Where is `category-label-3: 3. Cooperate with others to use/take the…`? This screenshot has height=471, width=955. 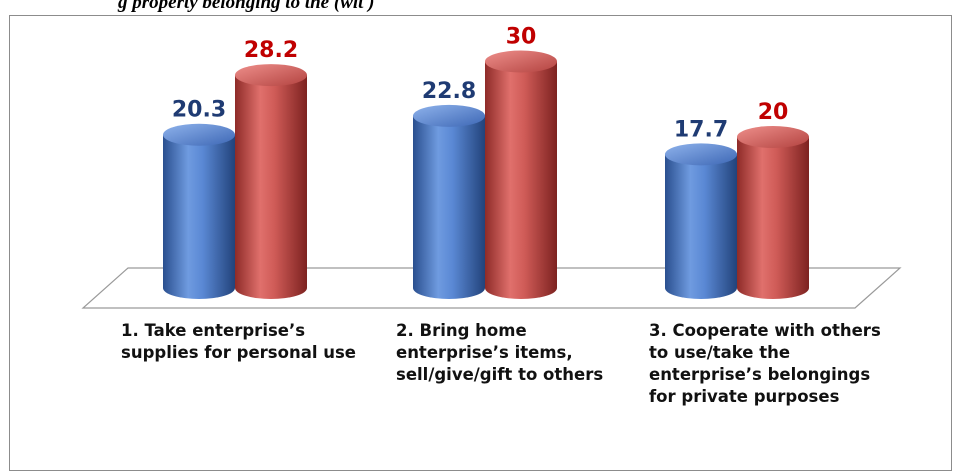 category-label-3: 3. Cooperate with others to use/take the… is located at coordinates (765, 363).